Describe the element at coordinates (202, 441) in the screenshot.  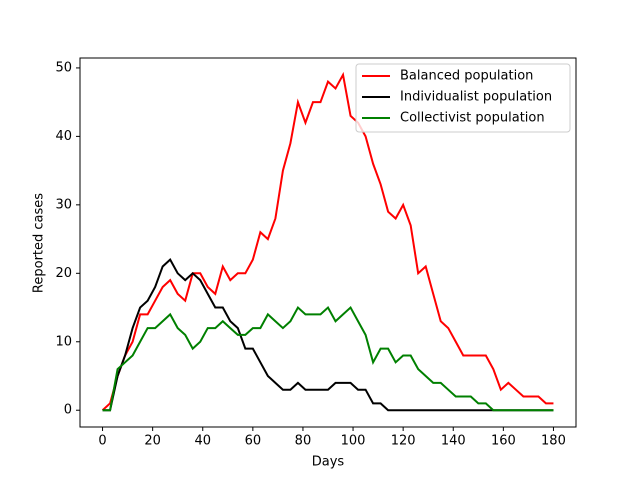
I see `x-tick-label: 40` at that location.